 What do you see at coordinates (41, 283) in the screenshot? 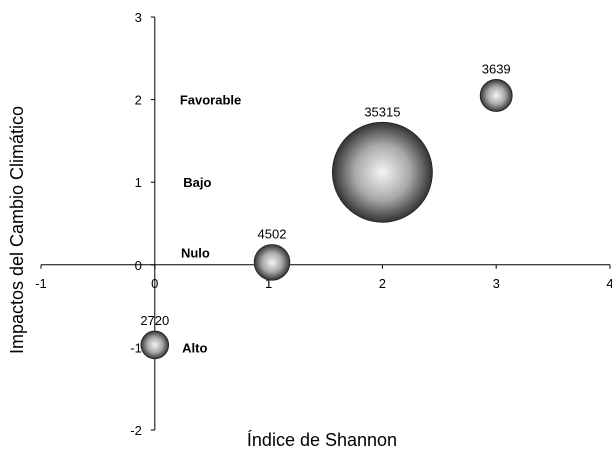
I see `x-tick-label: -1` at bounding box center [41, 283].